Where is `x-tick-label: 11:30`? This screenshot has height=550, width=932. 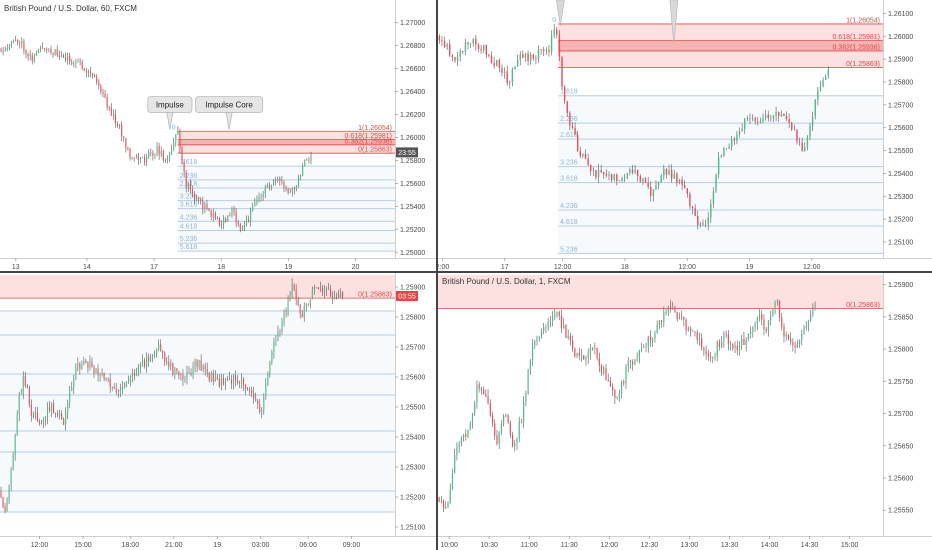 x-tick-label: 11:30 is located at coordinates (569, 545).